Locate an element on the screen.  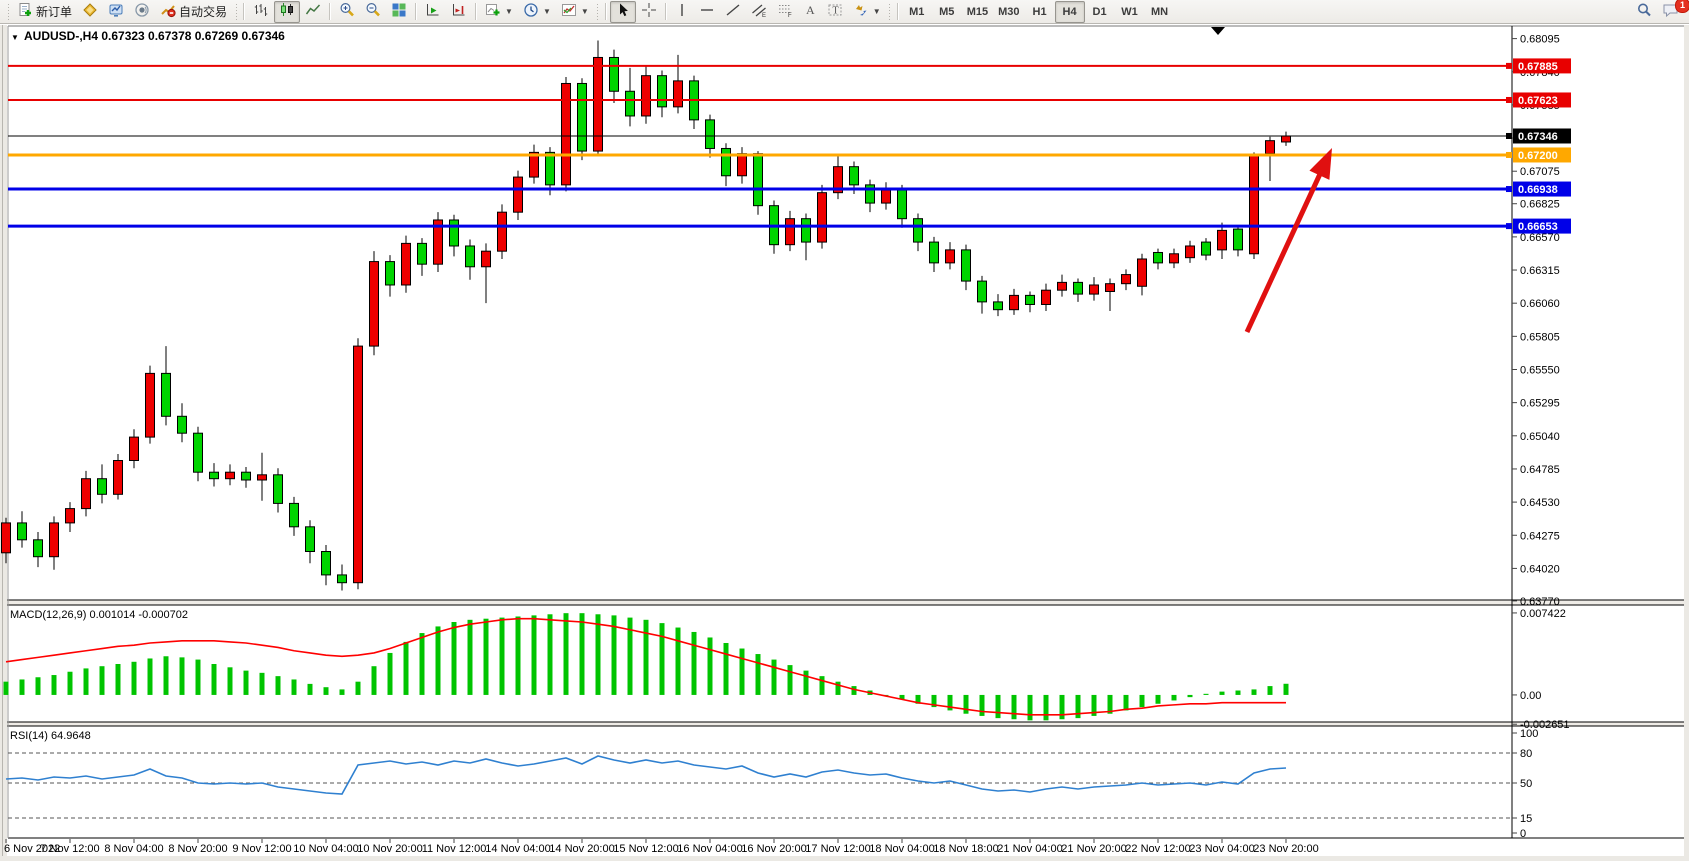
fibonacci-button: F is located at coordinates (785, 12).